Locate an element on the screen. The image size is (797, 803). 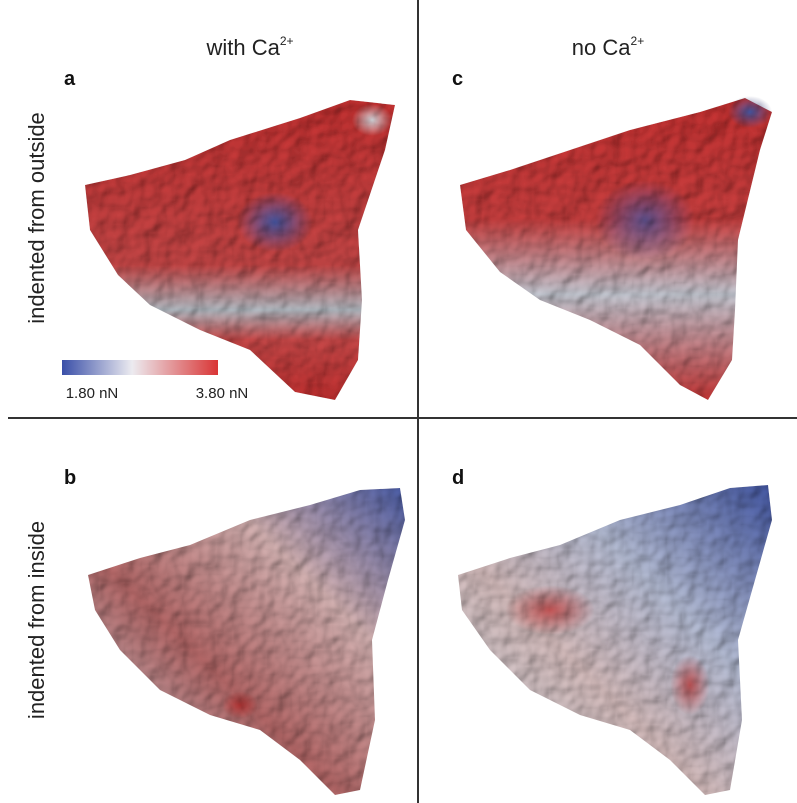
row-label: indented from inside is located at coordinates (36, 620).